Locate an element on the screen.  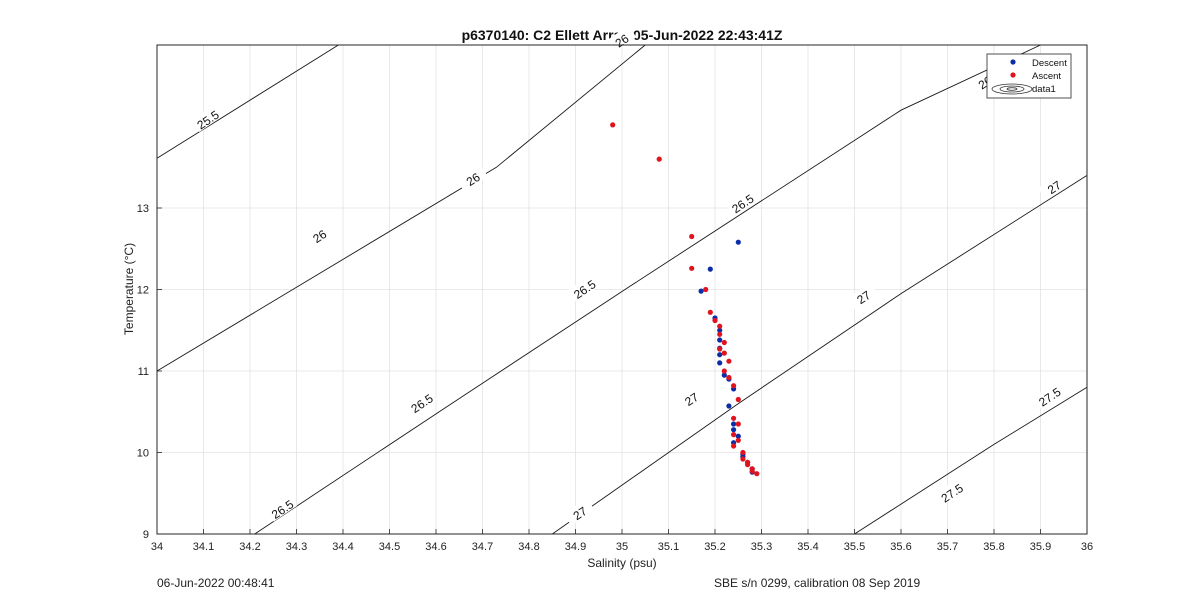
footer-timestamp: 06-Jun-2022 00:48:41 is located at coordinates (216, 583).